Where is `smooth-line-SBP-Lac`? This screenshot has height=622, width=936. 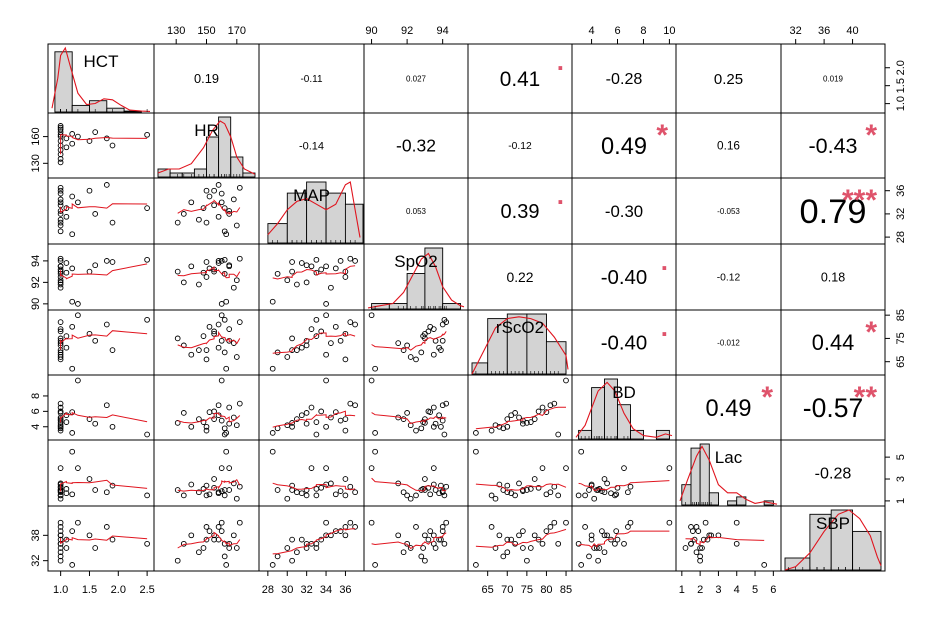 smooth-line-SBP-Lac is located at coordinates (725, 540).